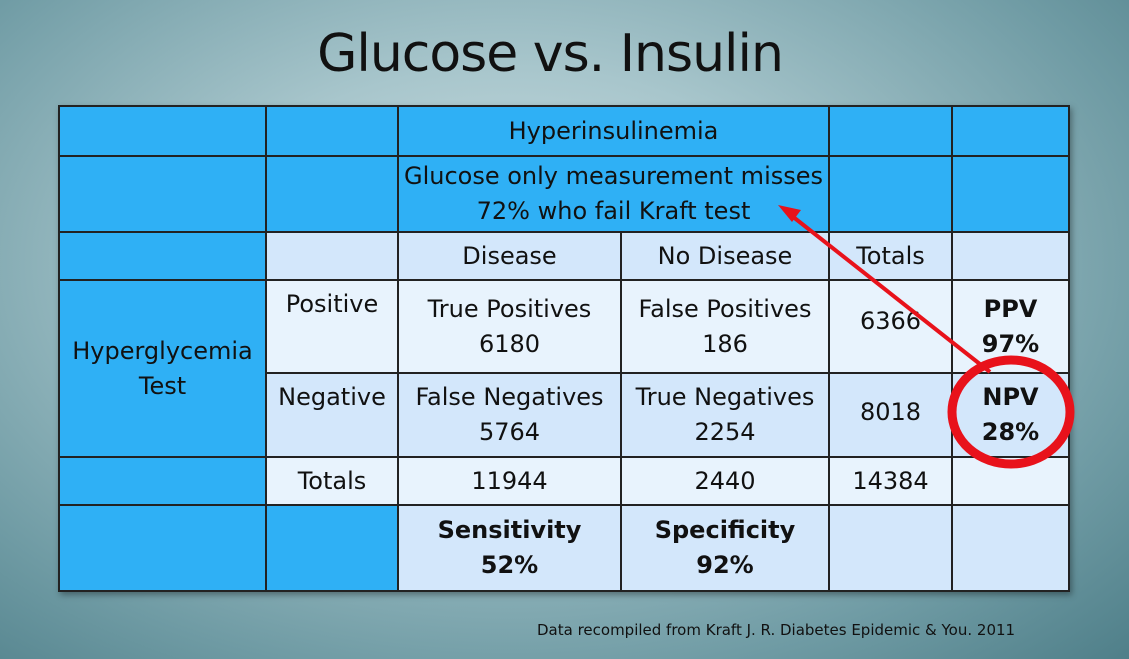 This screenshot has height=659, width=1129. I want to click on npv-label: NPV, so click(1010, 397).